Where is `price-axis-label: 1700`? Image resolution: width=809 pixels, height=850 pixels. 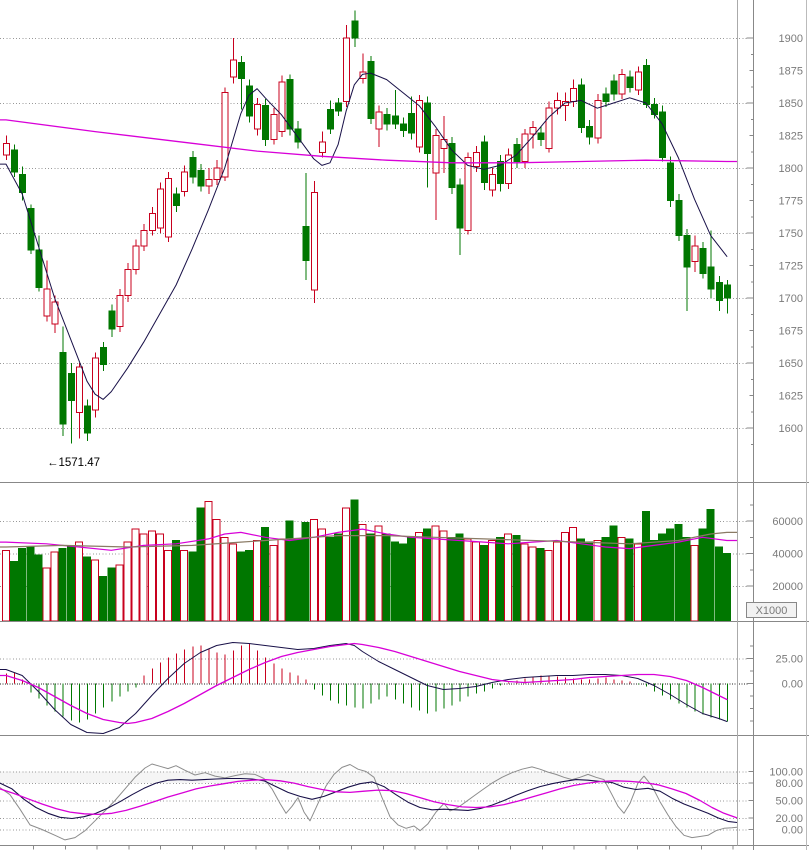
price-axis-label: 1700 is located at coordinates (791, 299).